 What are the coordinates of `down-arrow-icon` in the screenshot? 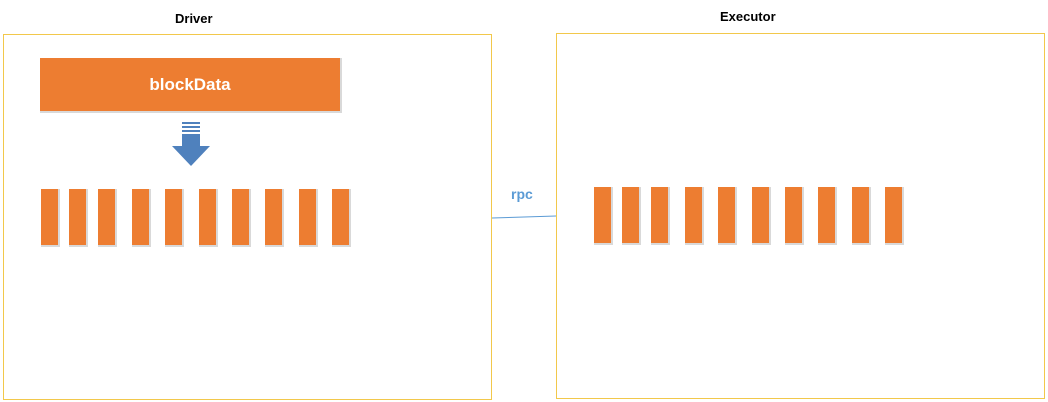 It's located at (191, 144).